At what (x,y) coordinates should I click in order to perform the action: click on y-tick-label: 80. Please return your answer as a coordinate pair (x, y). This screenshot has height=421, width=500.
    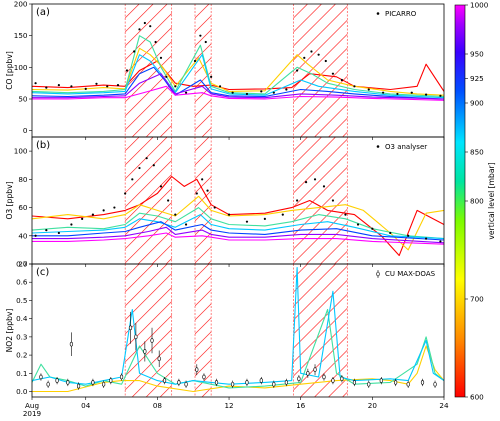
    Looking at the image, I should click on (23, 179).